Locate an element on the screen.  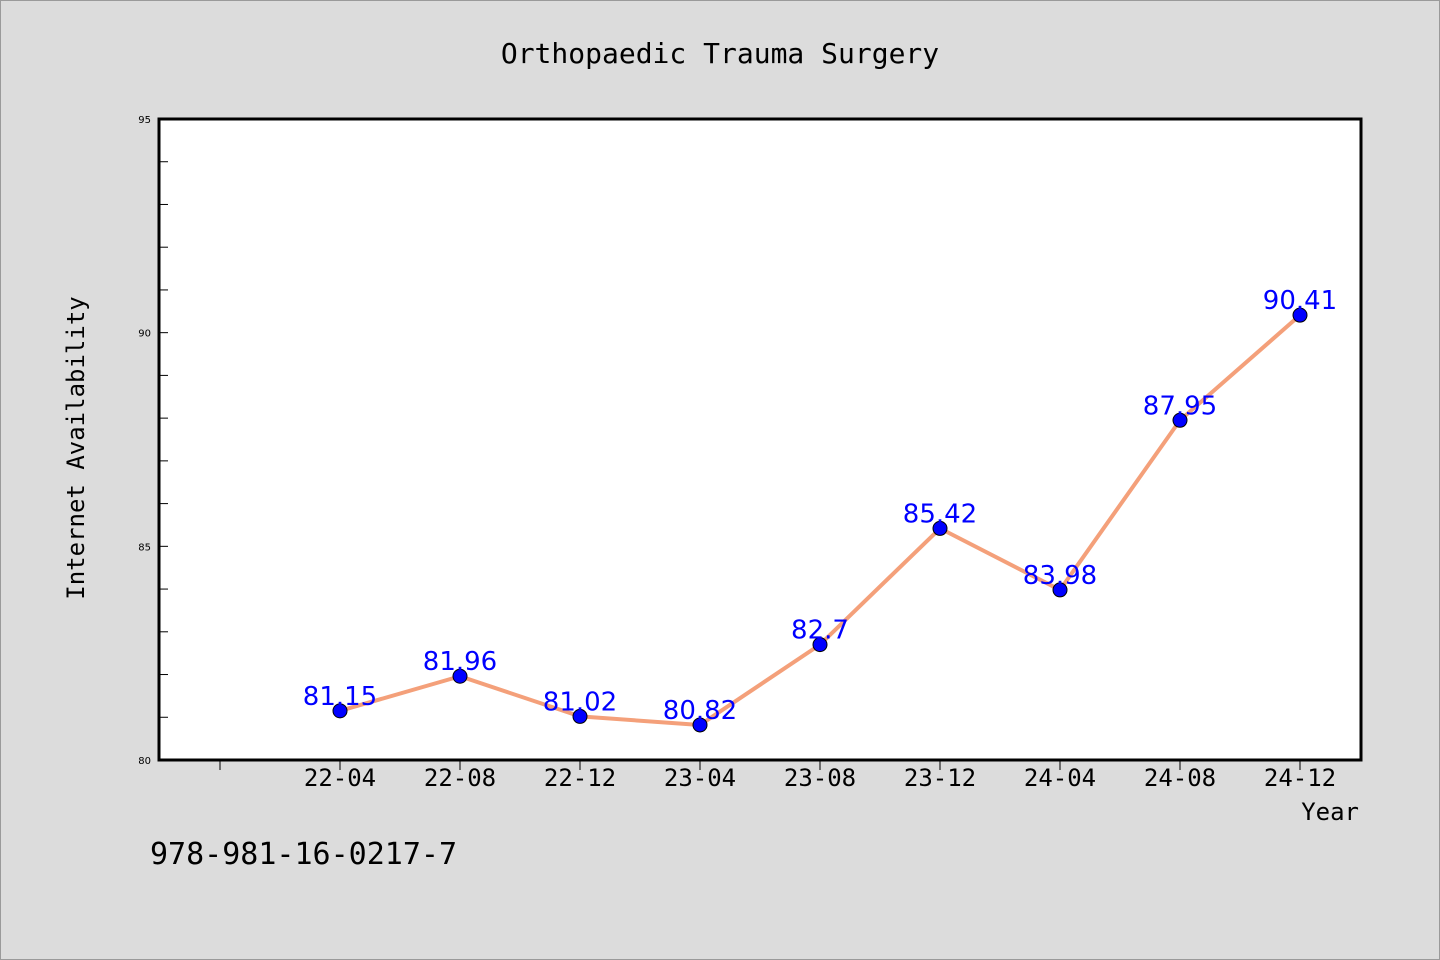
data-label: 90.41 is located at coordinates (1300, 301).